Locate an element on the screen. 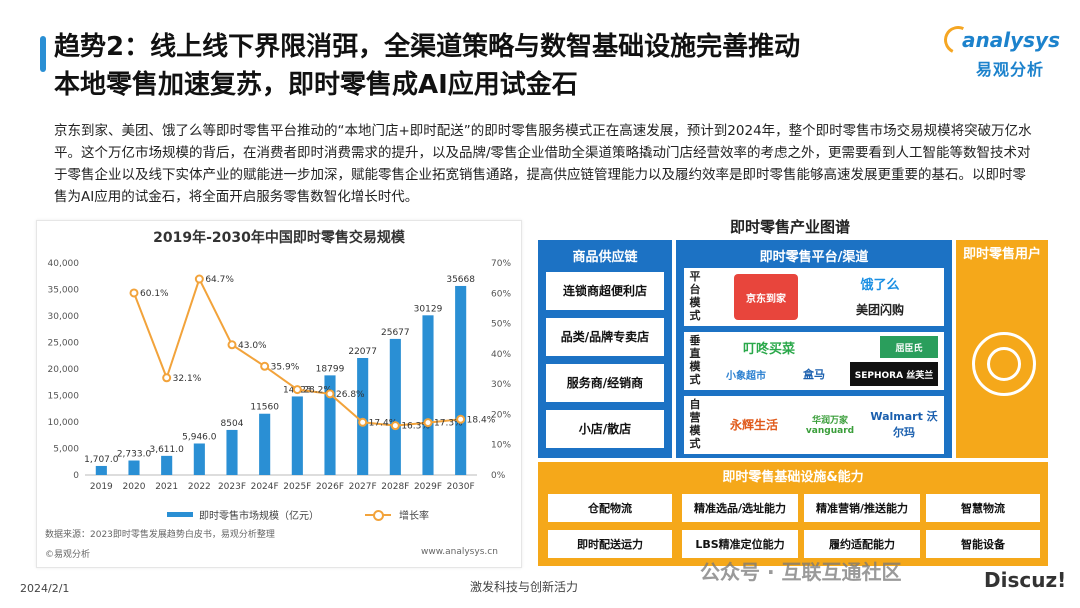 This screenshot has width=1080, height=608. right-axis-tick-label: 20% is located at coordinates (501, 415).